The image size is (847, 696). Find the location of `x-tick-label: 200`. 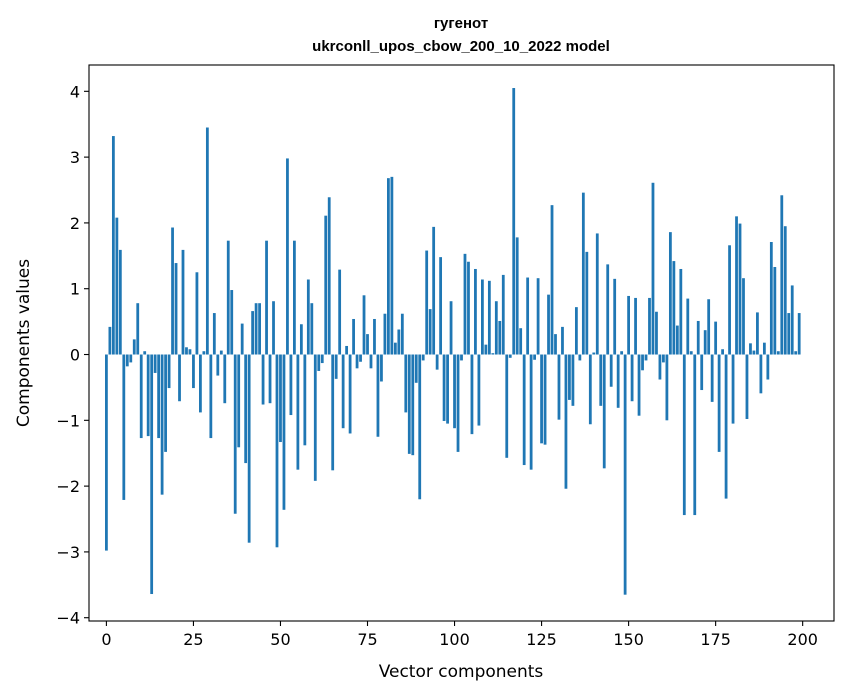

x-tick-label: 200 is located at coordinates (802, 639).